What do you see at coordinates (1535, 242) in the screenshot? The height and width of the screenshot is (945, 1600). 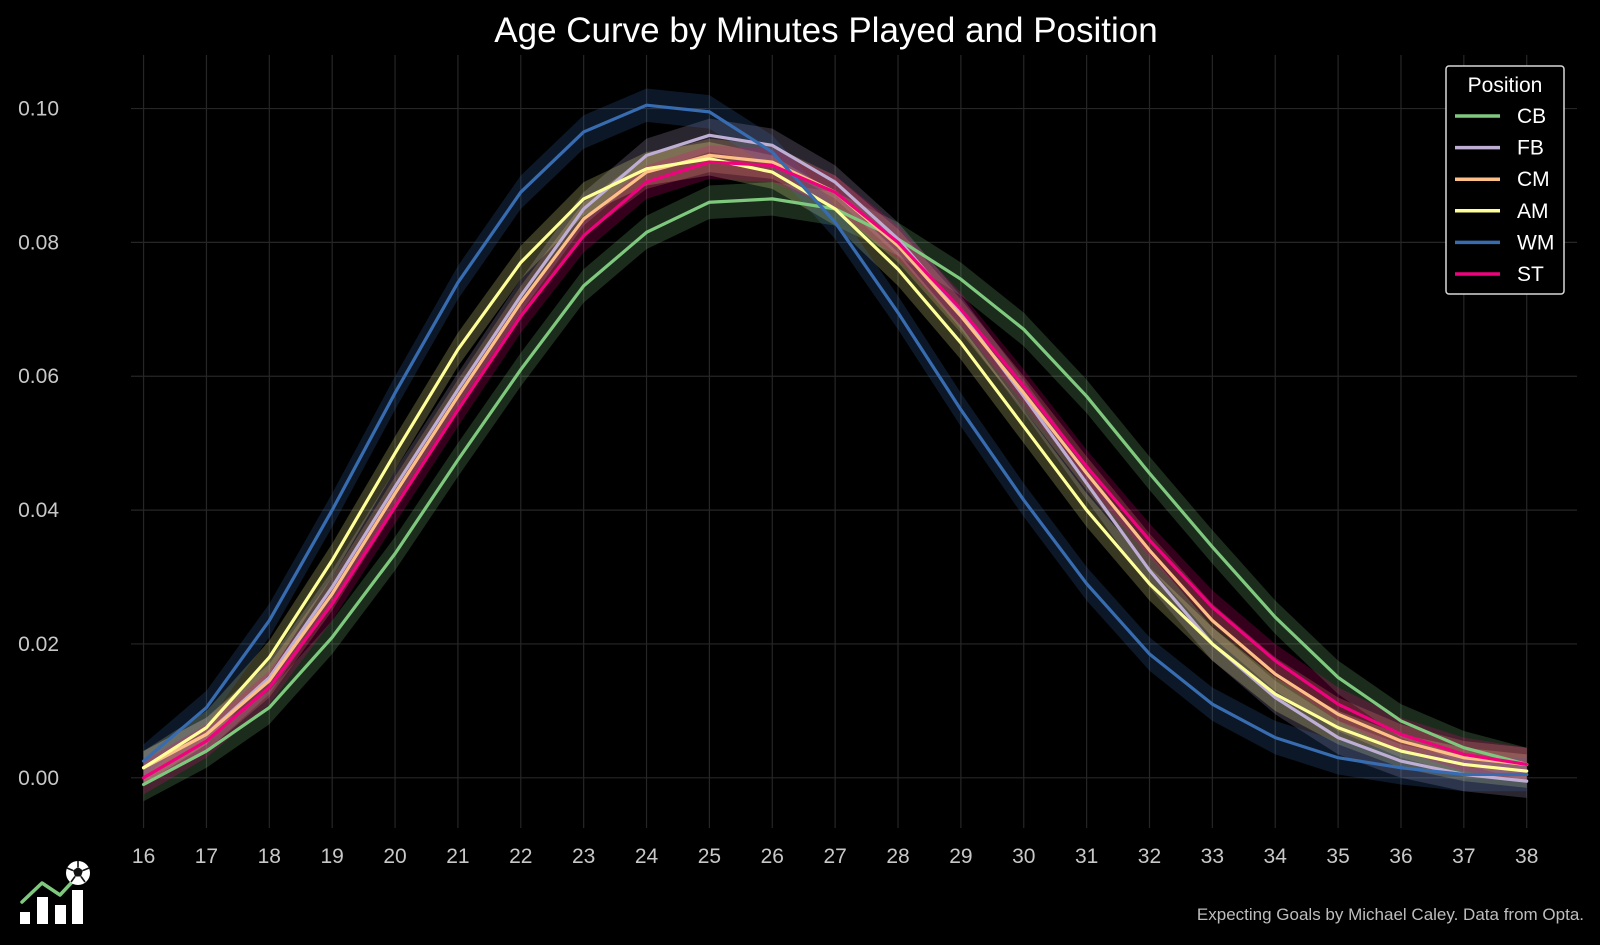 I see `legend-label: WM` at bounding box center [1535, 242].